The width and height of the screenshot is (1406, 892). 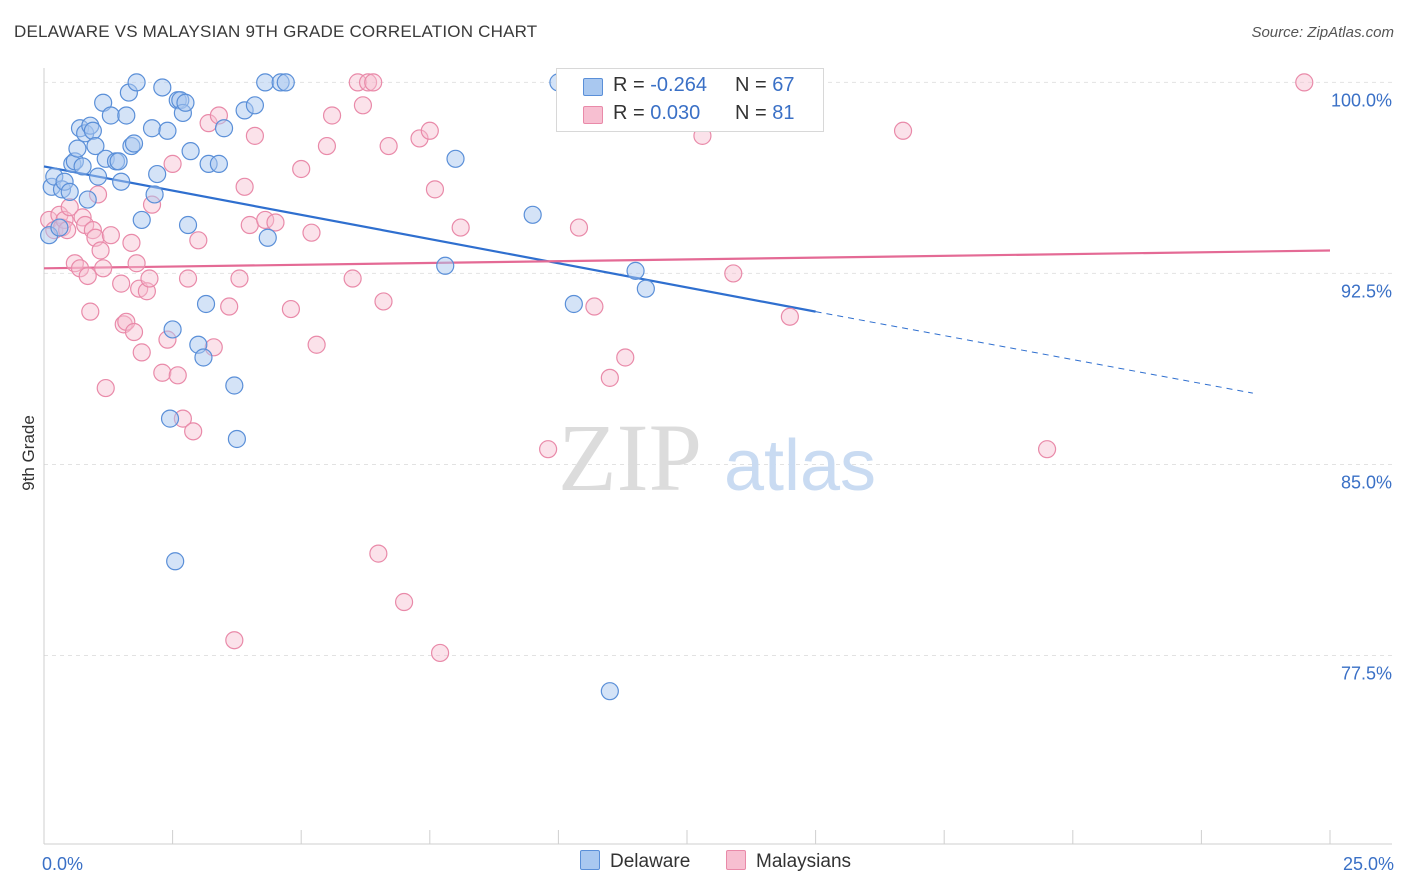 I want to click on source-label: Source: ZipAtlas.com, so click(x=1322, y=32).